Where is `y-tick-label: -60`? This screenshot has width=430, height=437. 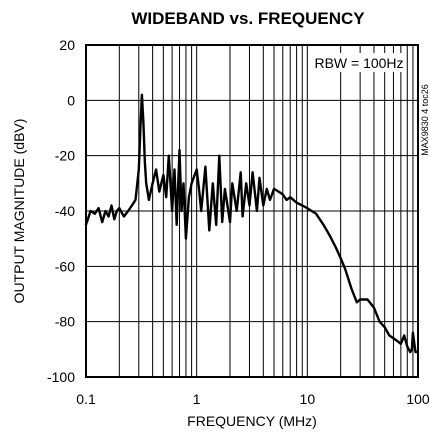
y-tick-label: -60 is located at coordinates (65, 266).